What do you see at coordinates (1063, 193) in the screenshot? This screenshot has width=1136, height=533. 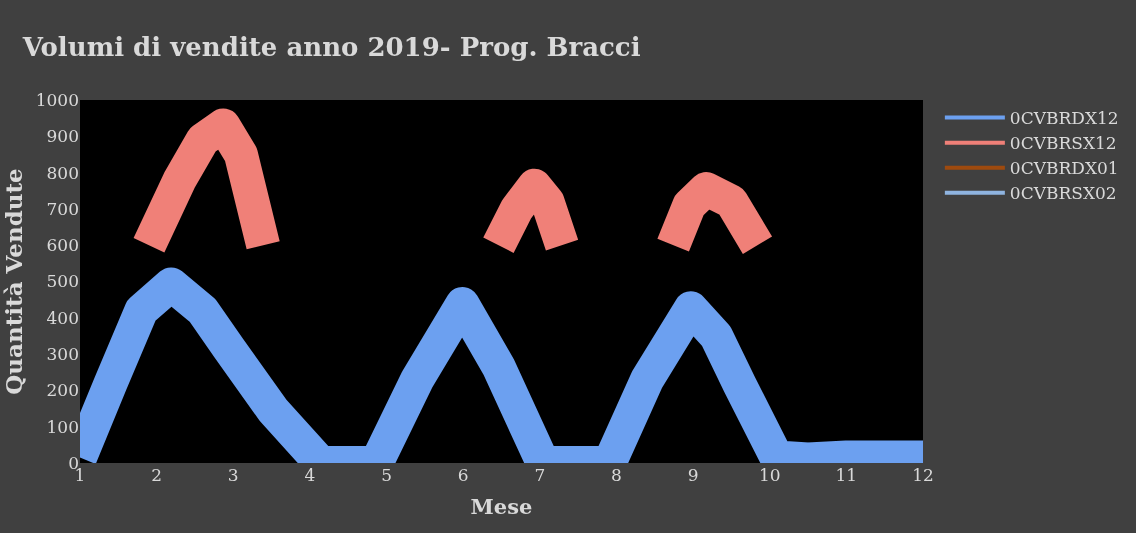 I see `legend-label: 0CVBRSX02` at bounding box center [1063, 193].